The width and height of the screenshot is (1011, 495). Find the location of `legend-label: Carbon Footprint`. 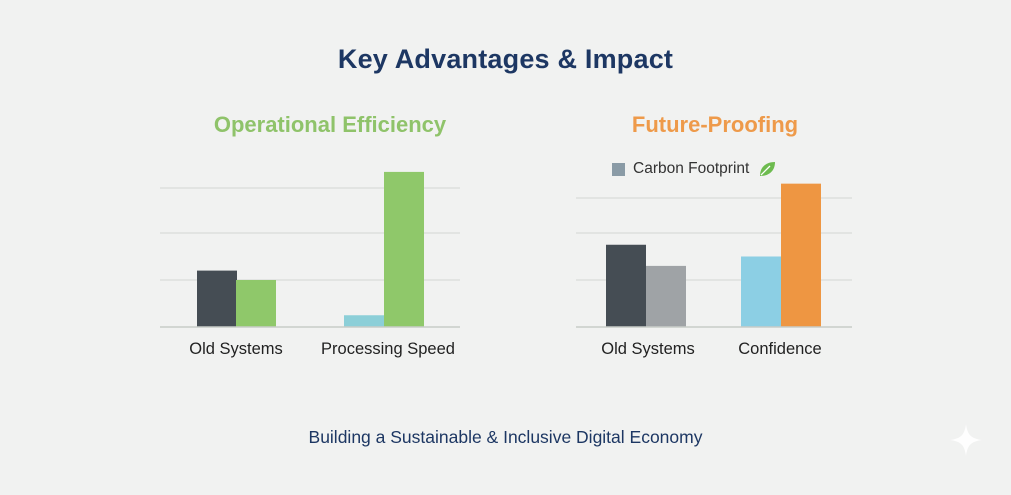

legend-label: Carbon Footprint is located at coordinates (691, 168).